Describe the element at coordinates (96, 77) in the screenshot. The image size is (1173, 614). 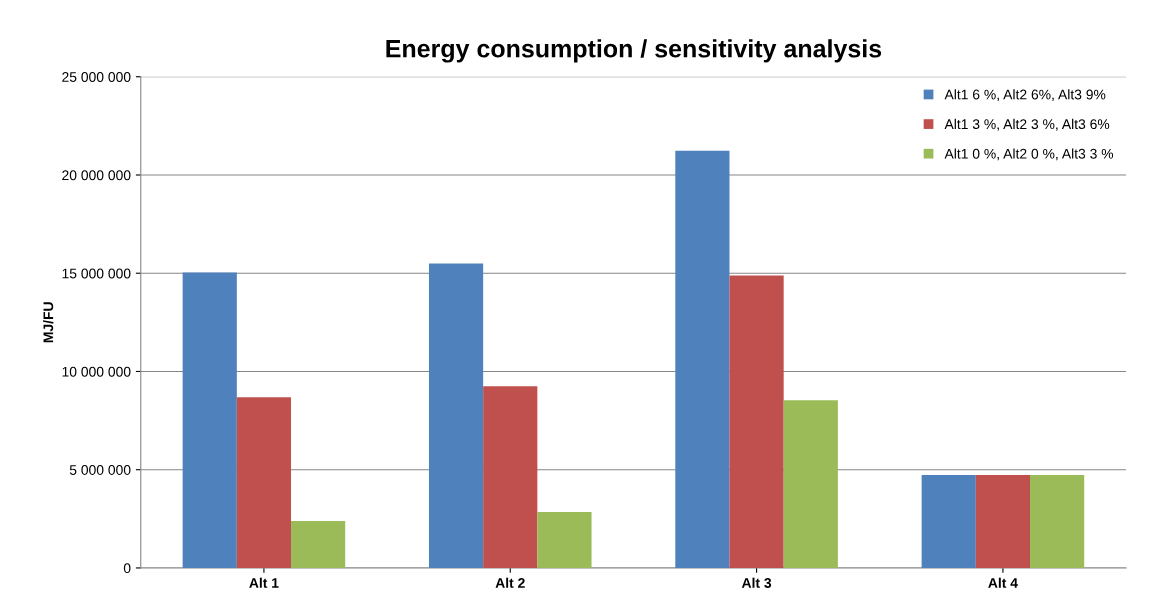
I see `y-tick-label: 25 000 000` at that location.